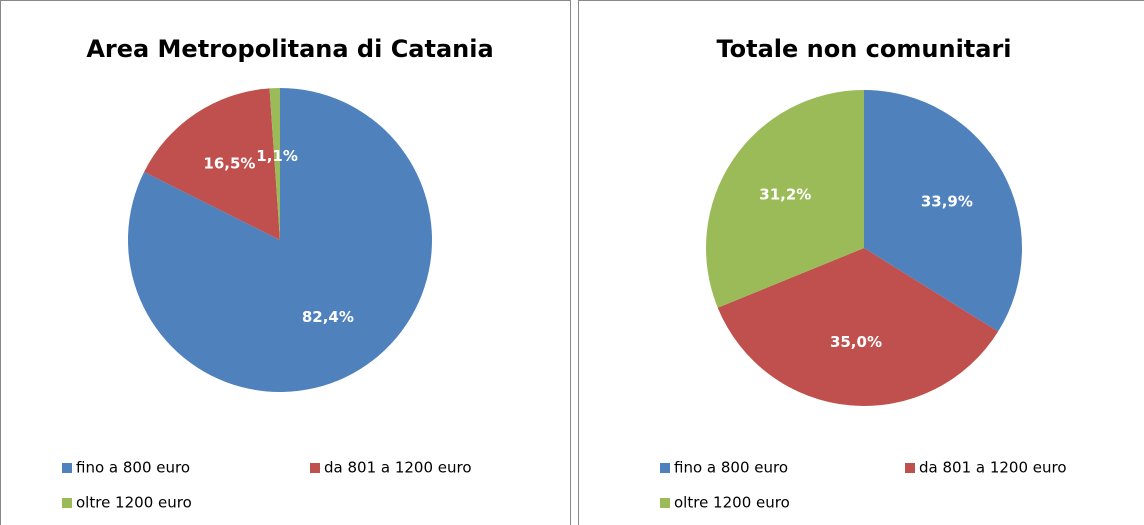  Describe the element at coordinates (229, 164) in the screenshot. I see `data-label: 16,5%` at that location.